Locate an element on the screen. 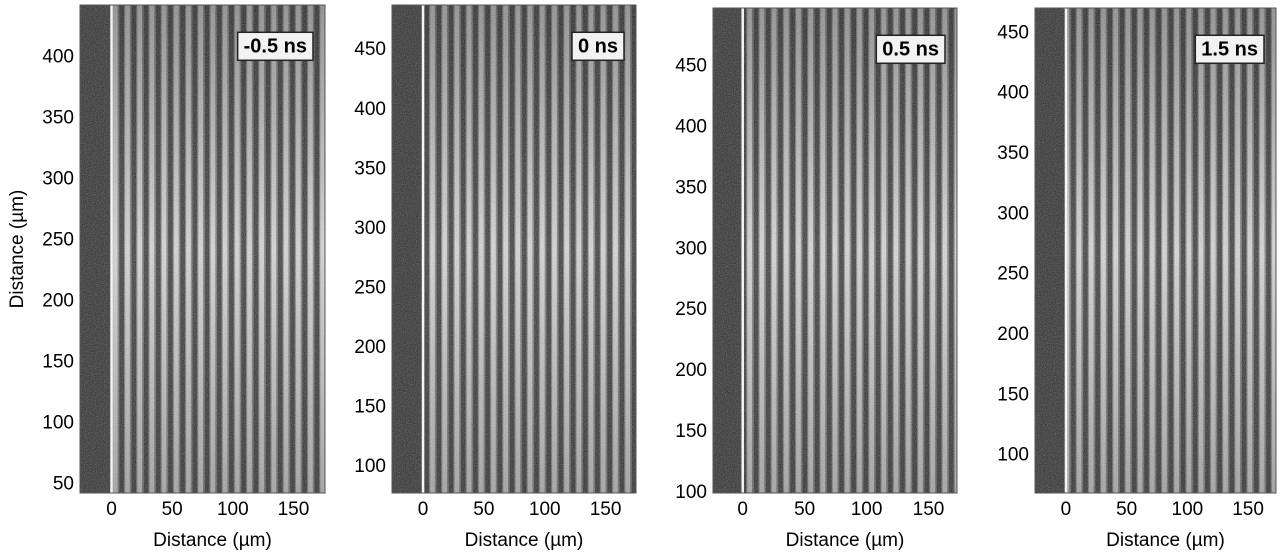 This screenshot has height=555, width=1281. time-label: 0.5 ns is located at coordinates (910, 49).